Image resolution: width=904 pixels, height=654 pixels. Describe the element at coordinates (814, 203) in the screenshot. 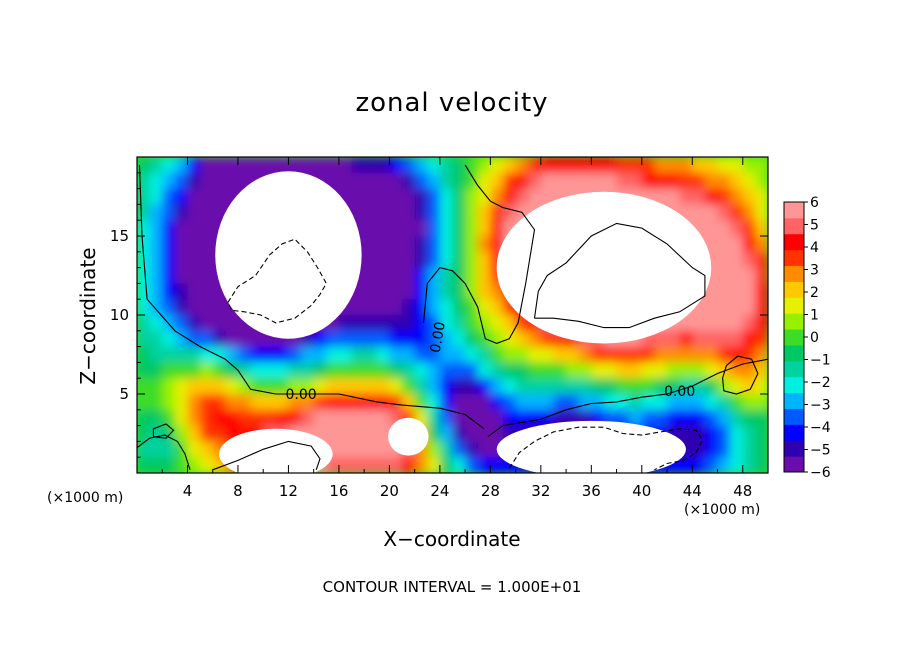

I see `colorbar-tick-label: 6` at that location.